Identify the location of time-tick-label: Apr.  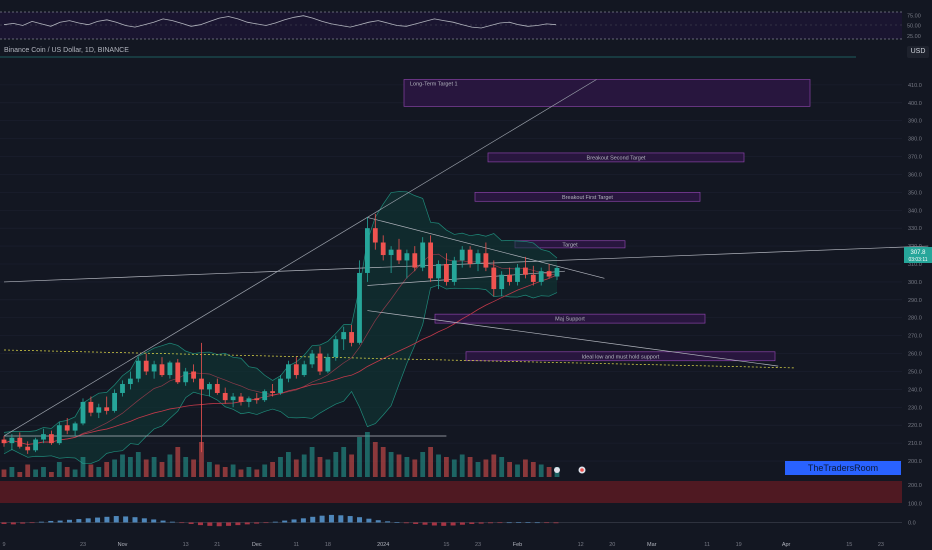
(786, 545).